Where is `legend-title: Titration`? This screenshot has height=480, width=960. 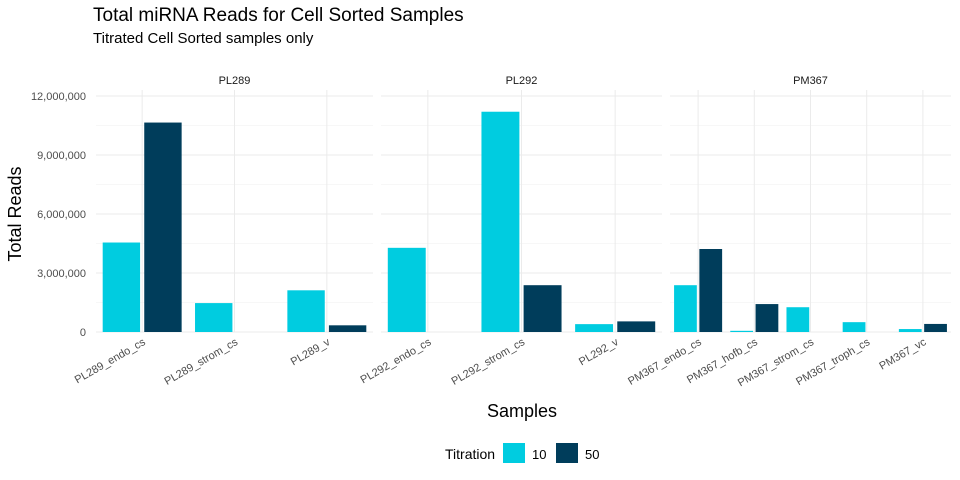 legend-title: Titration is located at coordinates (470, 454).